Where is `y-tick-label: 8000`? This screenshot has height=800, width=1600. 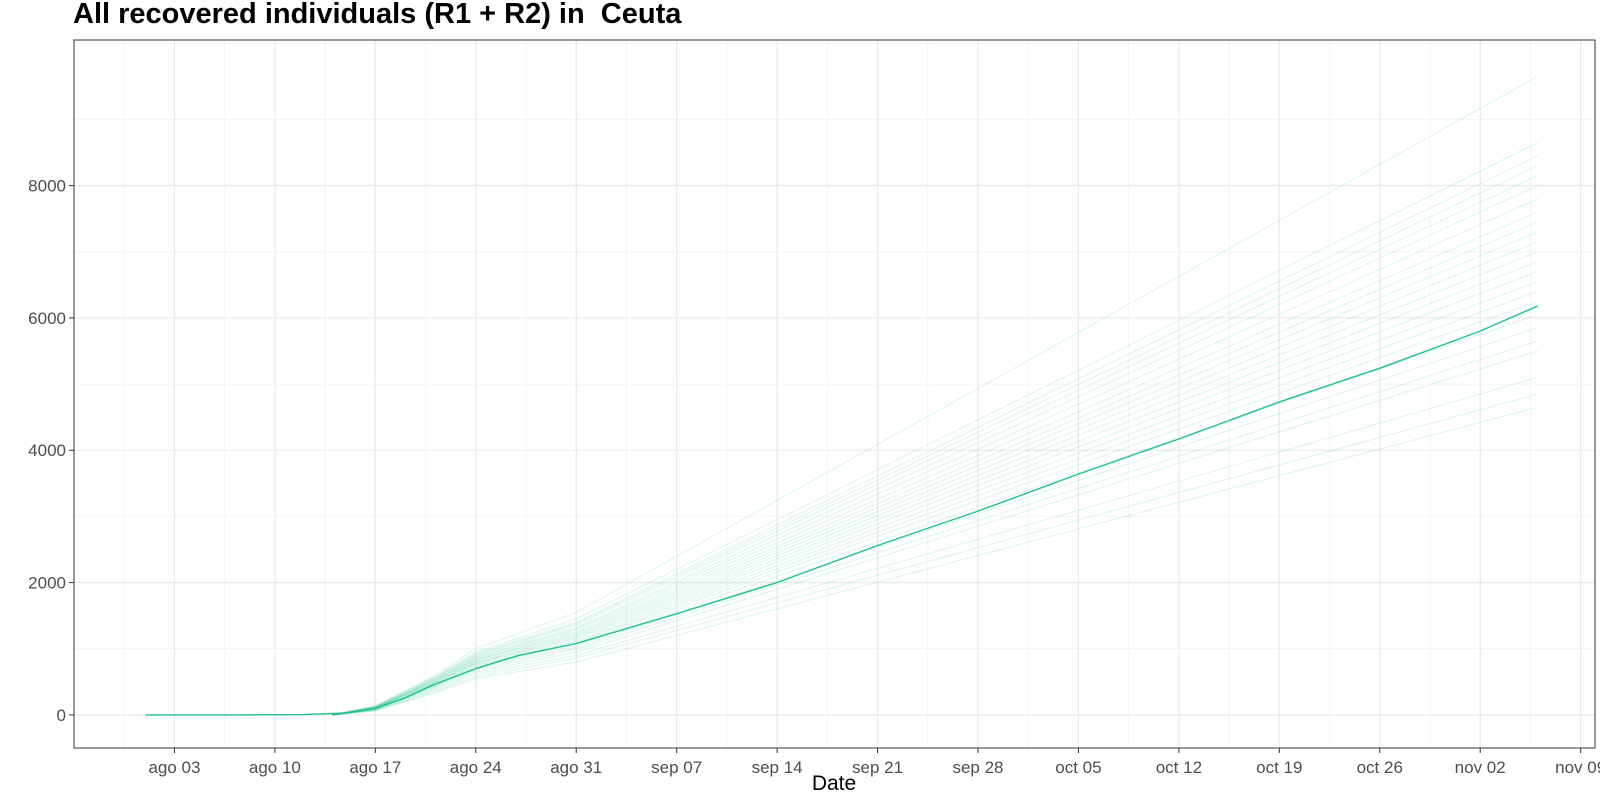
y-tick-label: 8000 is located at coordinates (47, 186).